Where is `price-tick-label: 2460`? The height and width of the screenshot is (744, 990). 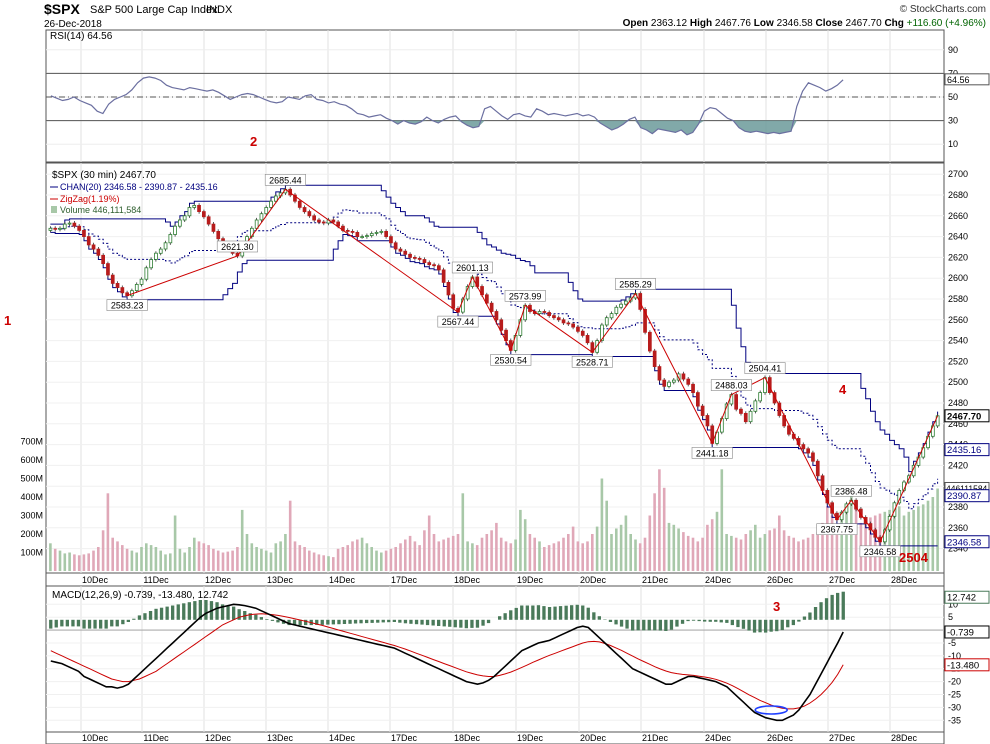
price-tick-label: 2460 is located at coordinates (958, 424).